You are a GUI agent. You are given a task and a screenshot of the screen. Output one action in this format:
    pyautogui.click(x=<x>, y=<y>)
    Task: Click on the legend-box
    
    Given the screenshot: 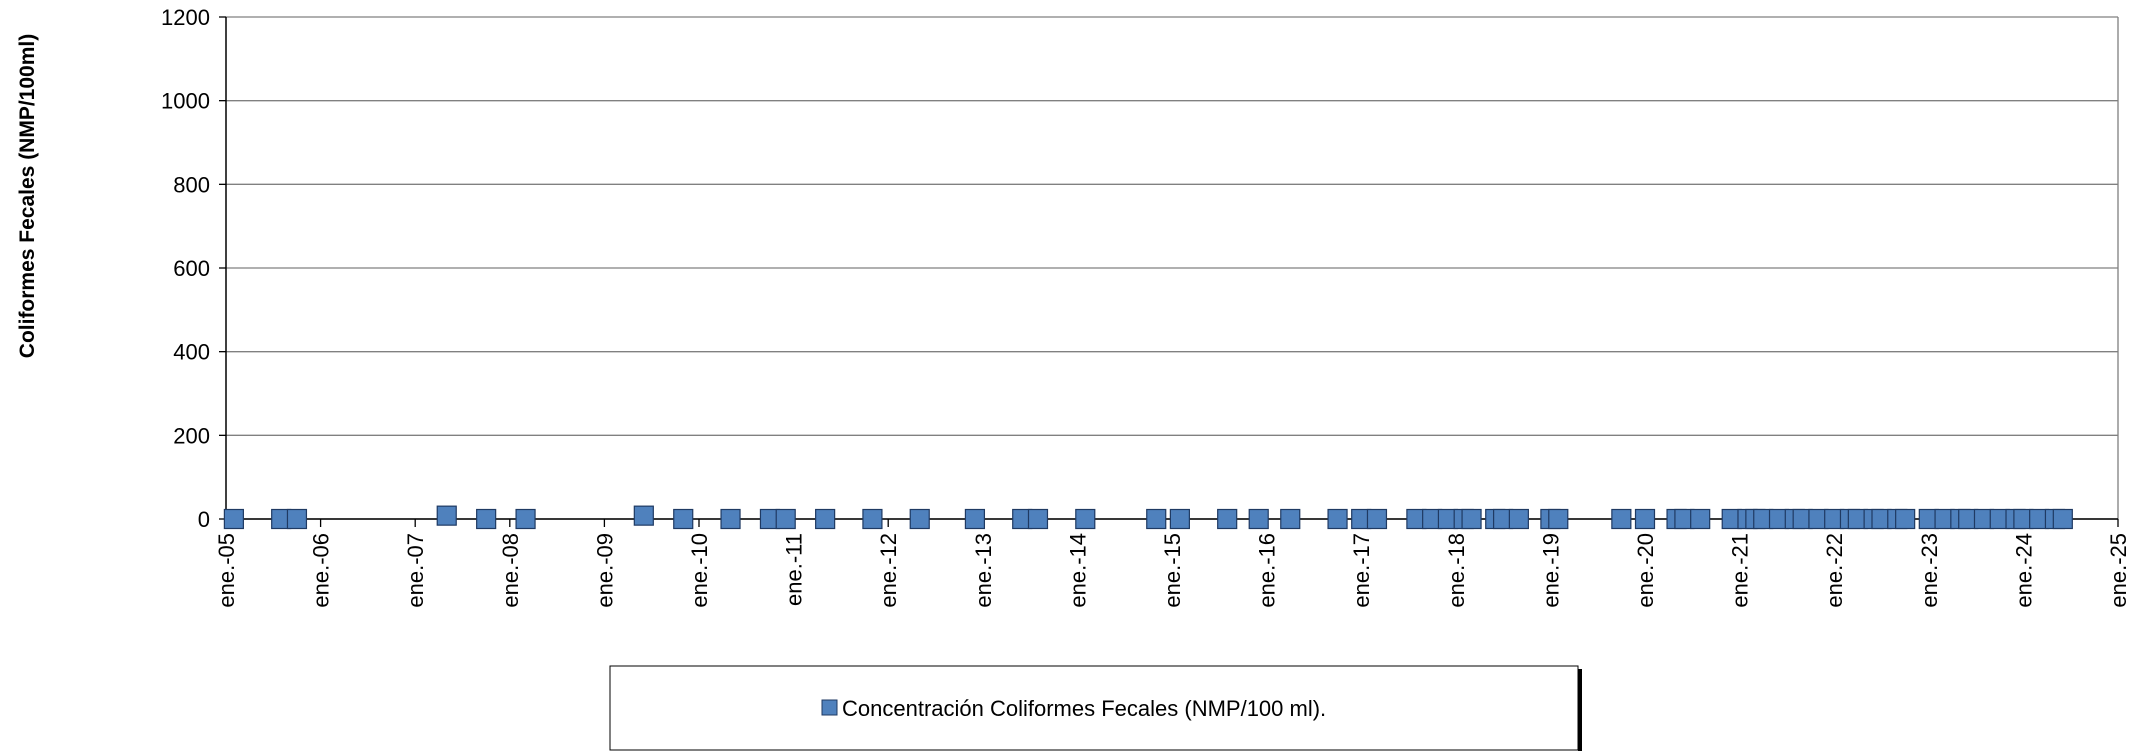 What is the action you would take?
    pyautogui.click(x=1094, y=708)
    